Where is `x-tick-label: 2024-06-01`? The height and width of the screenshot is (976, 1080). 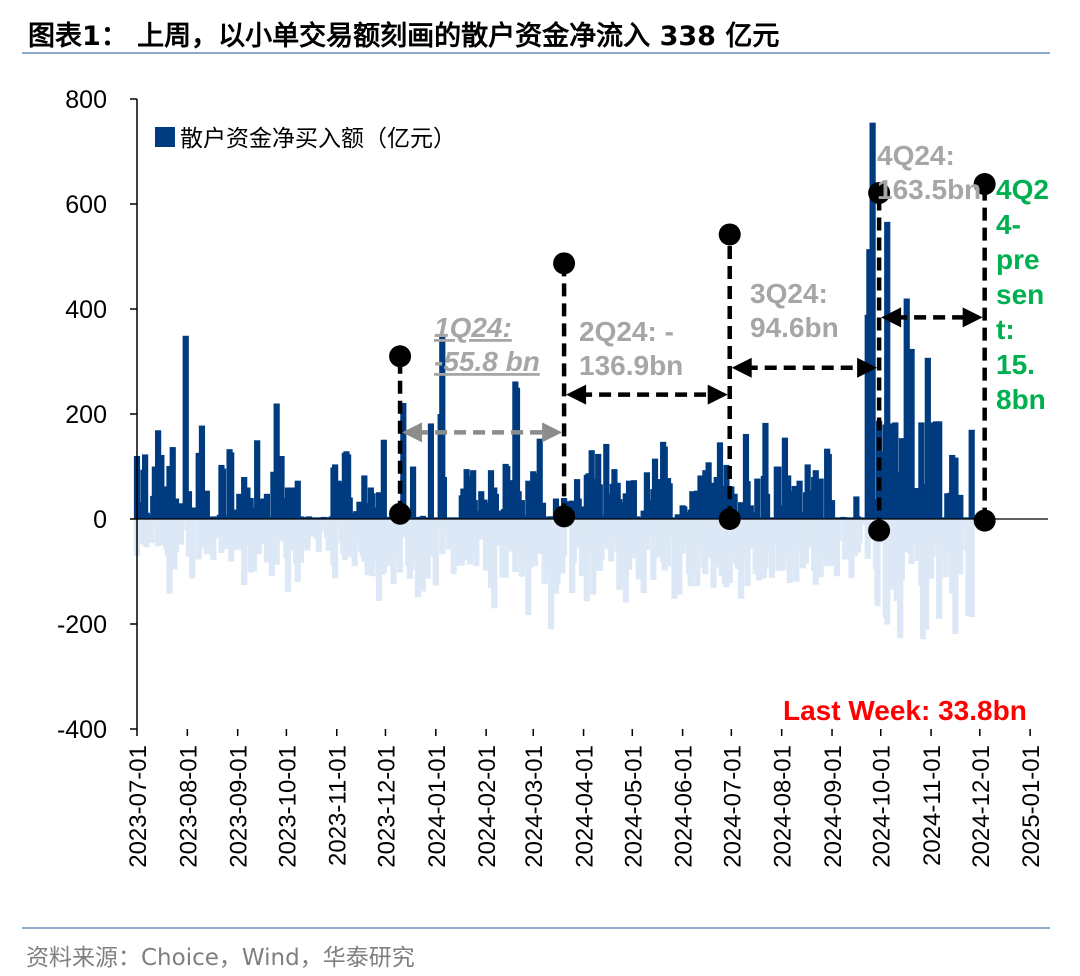 x-tick-label: 2024-06-01 is located at coordinates (684, 806).